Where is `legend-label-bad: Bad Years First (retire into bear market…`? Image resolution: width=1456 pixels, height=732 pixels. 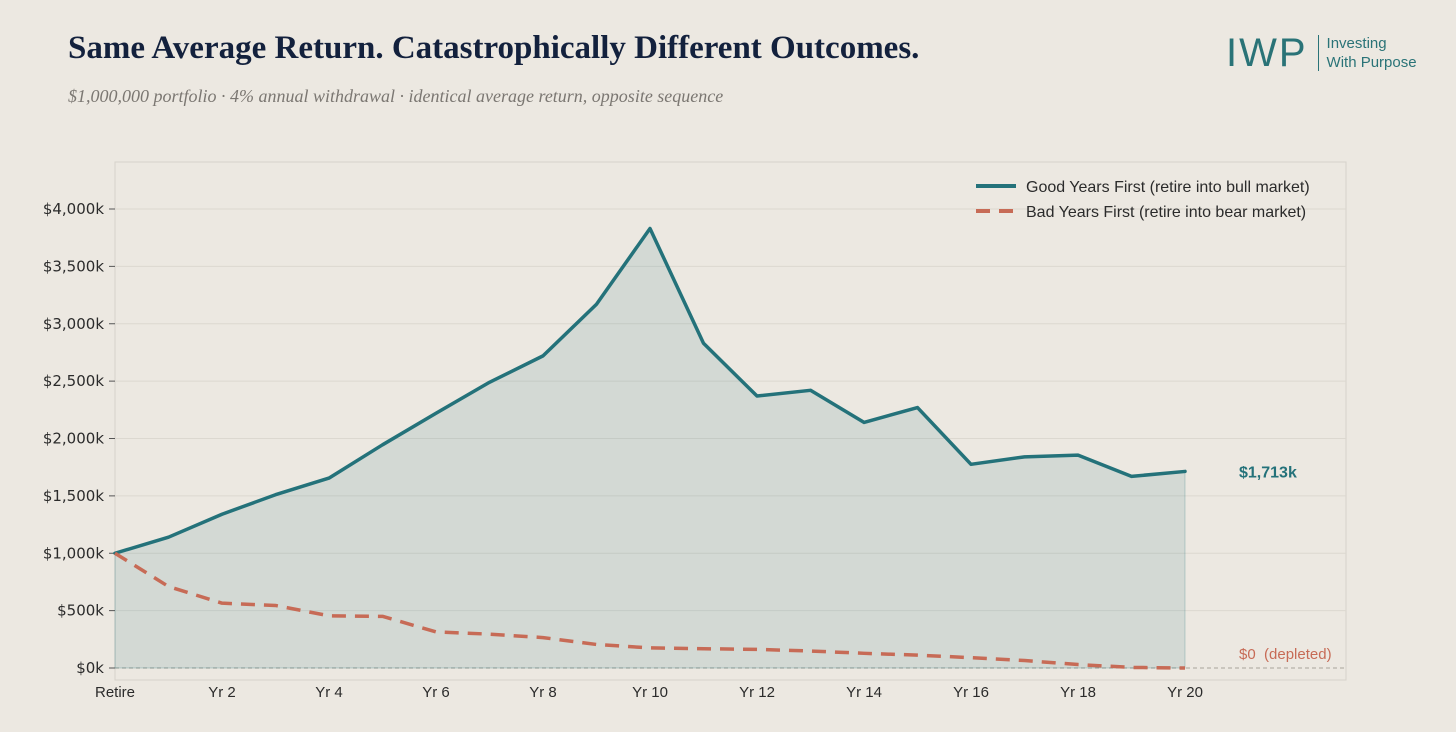 legend-label-bad: Bad Years First (retire into bear market… is located at coordinates (1166, 212).